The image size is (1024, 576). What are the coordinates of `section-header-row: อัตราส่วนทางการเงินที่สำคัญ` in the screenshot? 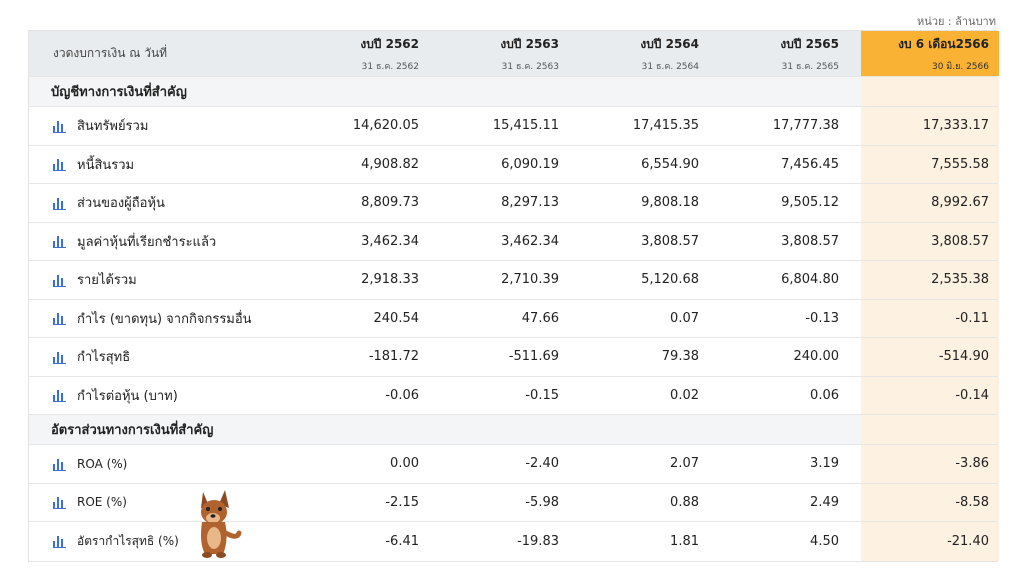 It's located at (514, 430).